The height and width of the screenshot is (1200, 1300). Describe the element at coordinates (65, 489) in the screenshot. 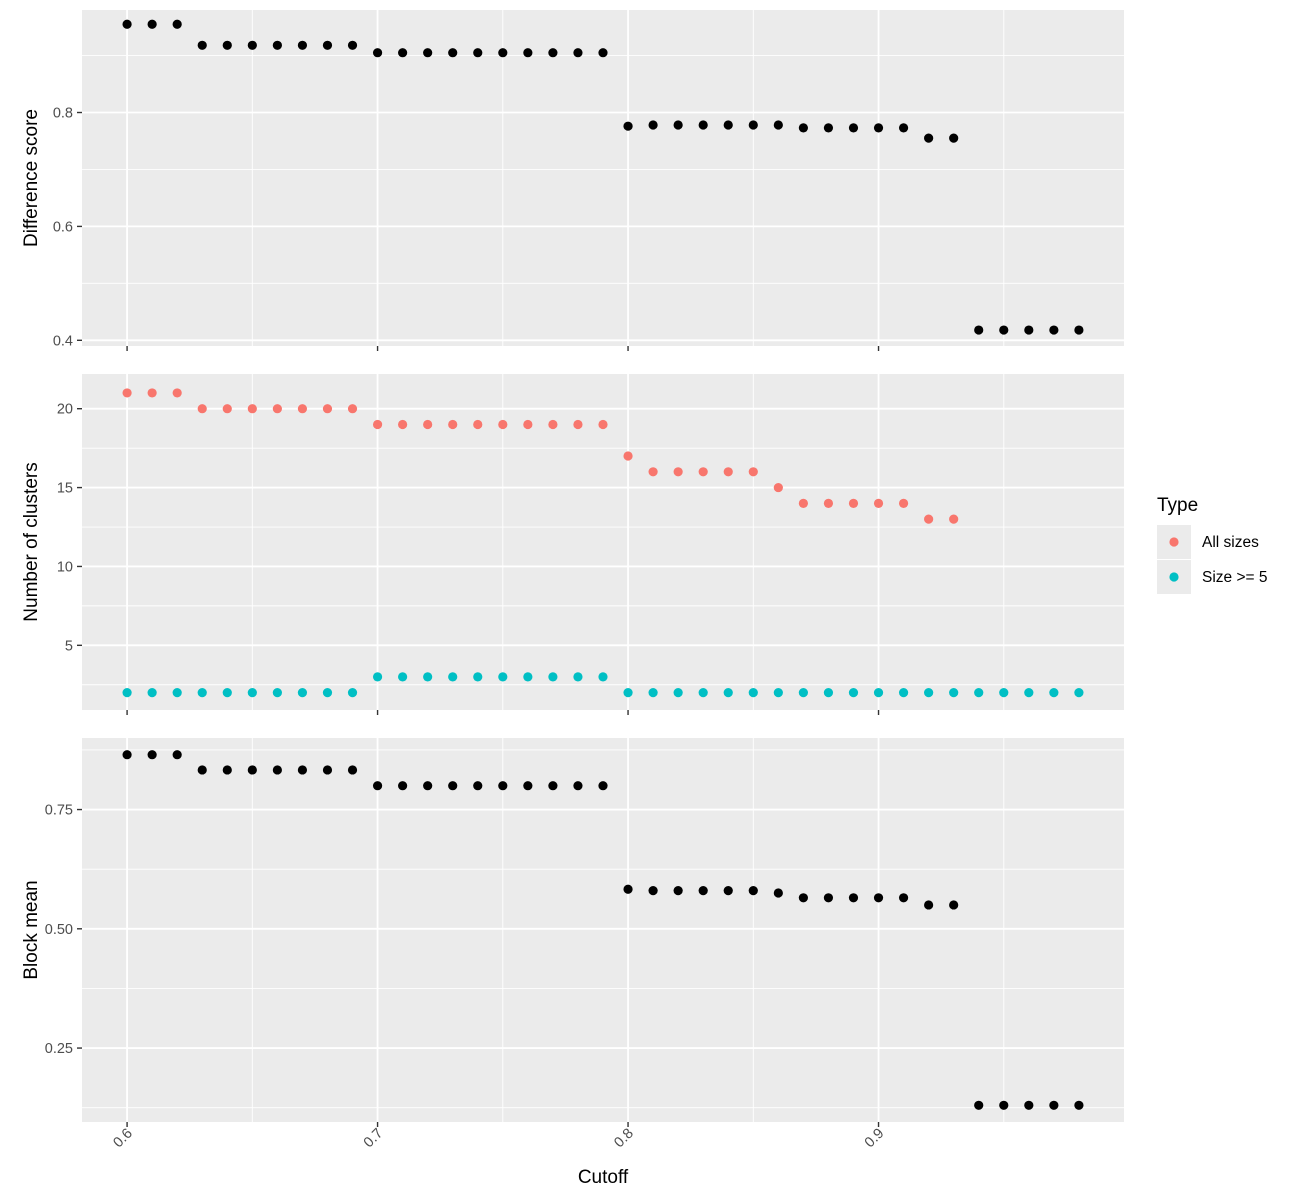

I see `y-tick-label: 15` at that location.